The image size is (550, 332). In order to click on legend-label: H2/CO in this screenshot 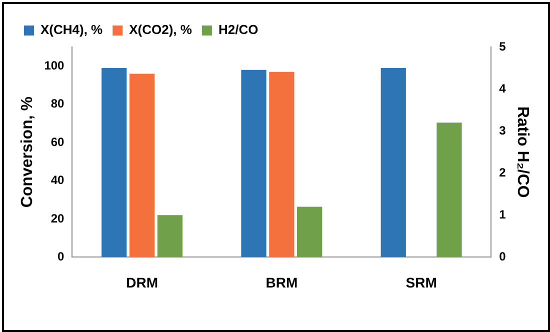, I will do `click(238, 30)`.